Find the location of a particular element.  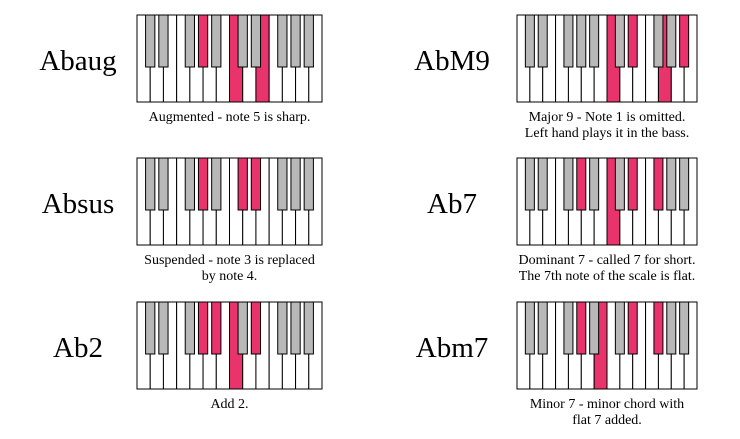

chord-name: Ab7 is located at coordinates (452, 204).